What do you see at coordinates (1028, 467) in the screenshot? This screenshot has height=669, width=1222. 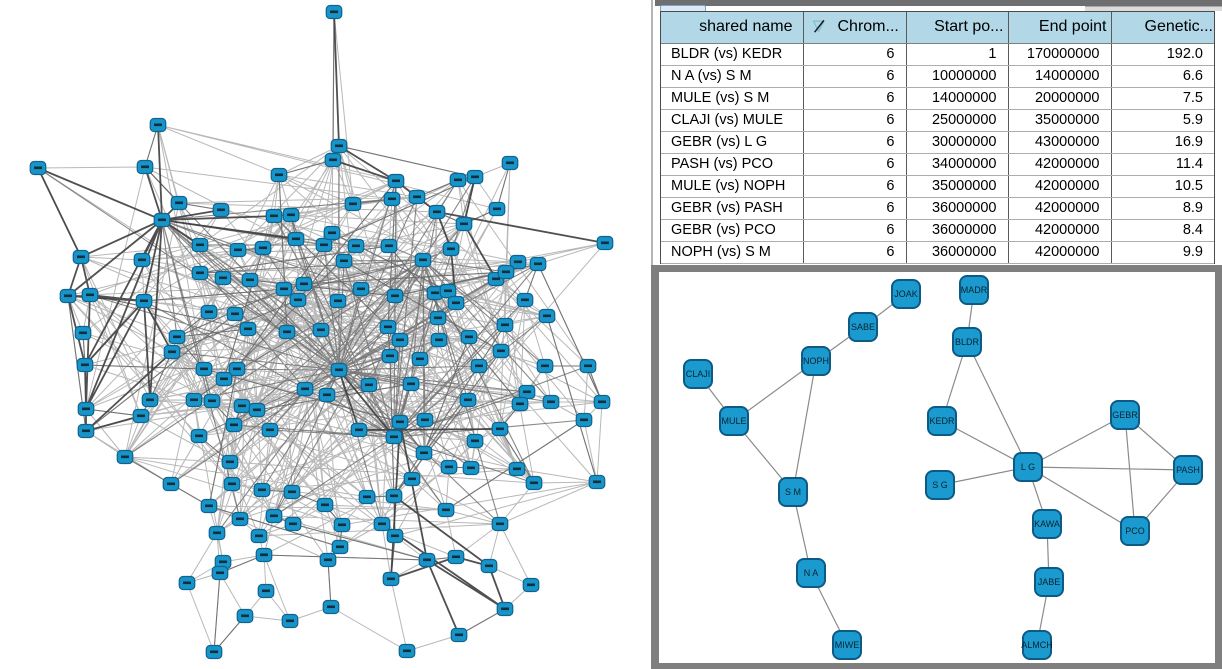 I see `svg-text: L G` at bounding box center [1028, 467].